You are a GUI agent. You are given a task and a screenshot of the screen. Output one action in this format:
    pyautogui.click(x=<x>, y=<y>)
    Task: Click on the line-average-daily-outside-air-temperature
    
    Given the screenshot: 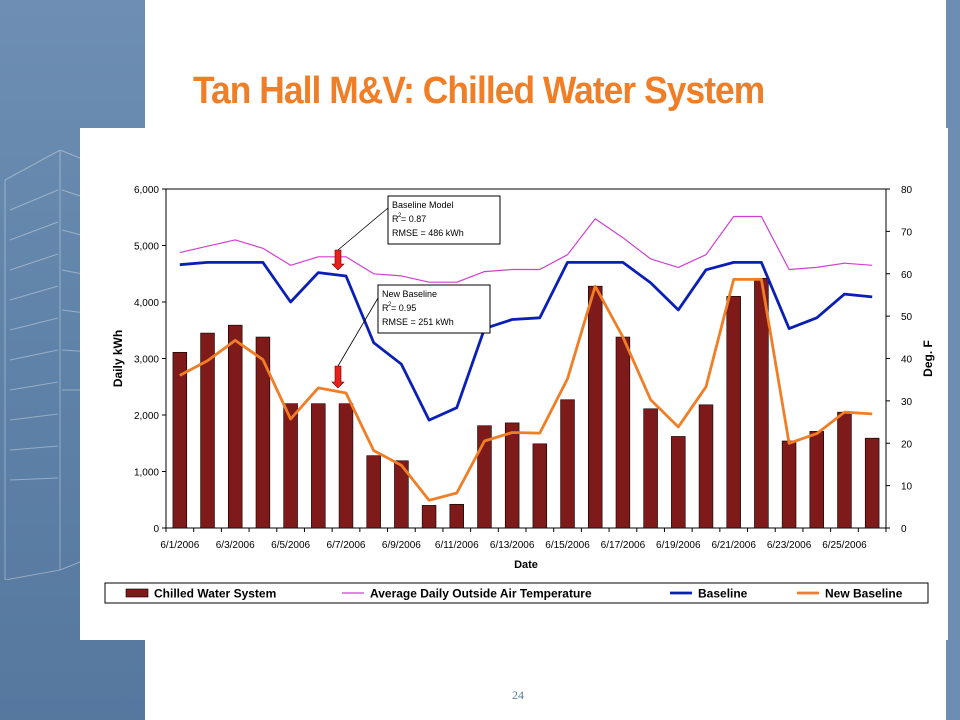 What is the action you would take?
    pyautogui.click(x=526, y=249)
    